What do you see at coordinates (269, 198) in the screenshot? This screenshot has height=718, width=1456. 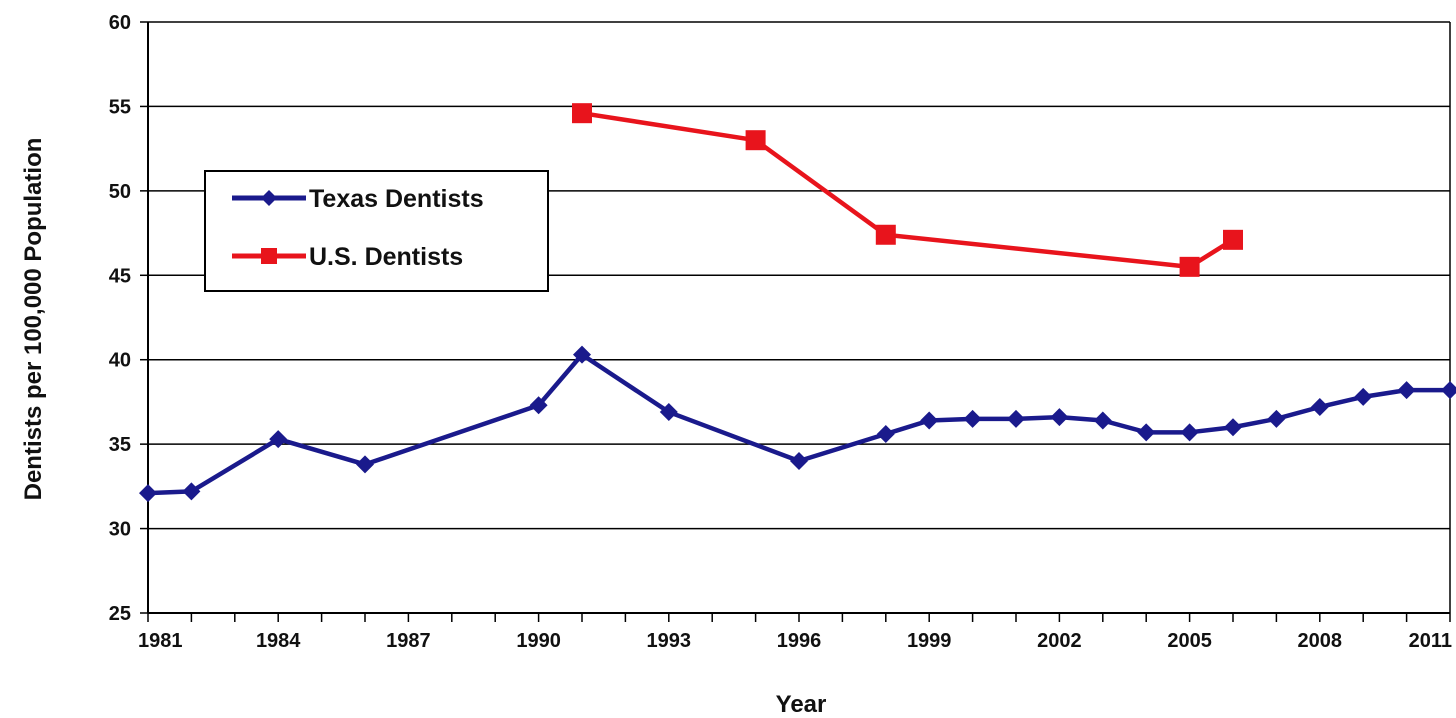 I see `legend-marker-texas` at bounding box center [269, 198].